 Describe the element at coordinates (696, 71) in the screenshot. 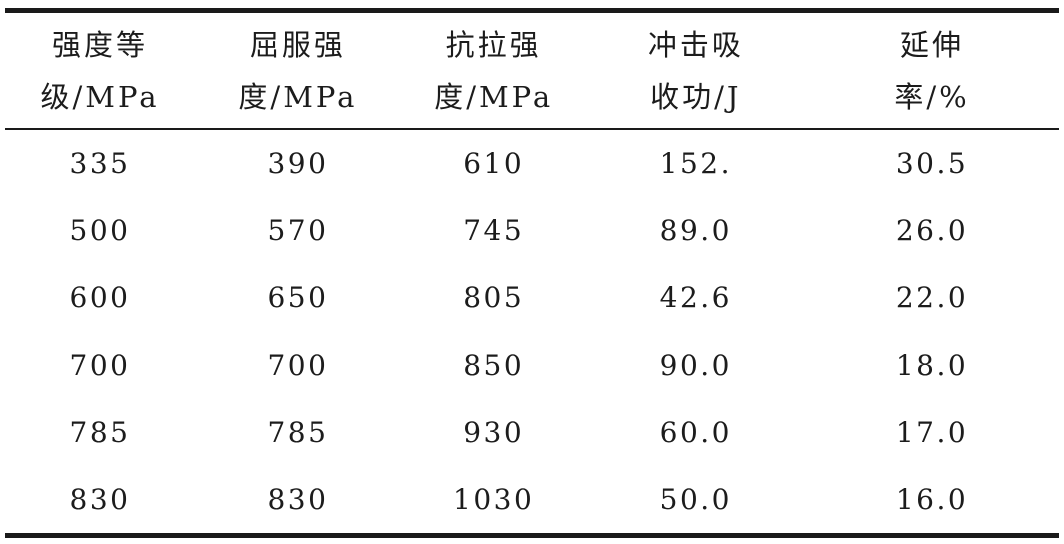

I see `column-header-impact-absorption: 冲击吸收功/J` at that location.